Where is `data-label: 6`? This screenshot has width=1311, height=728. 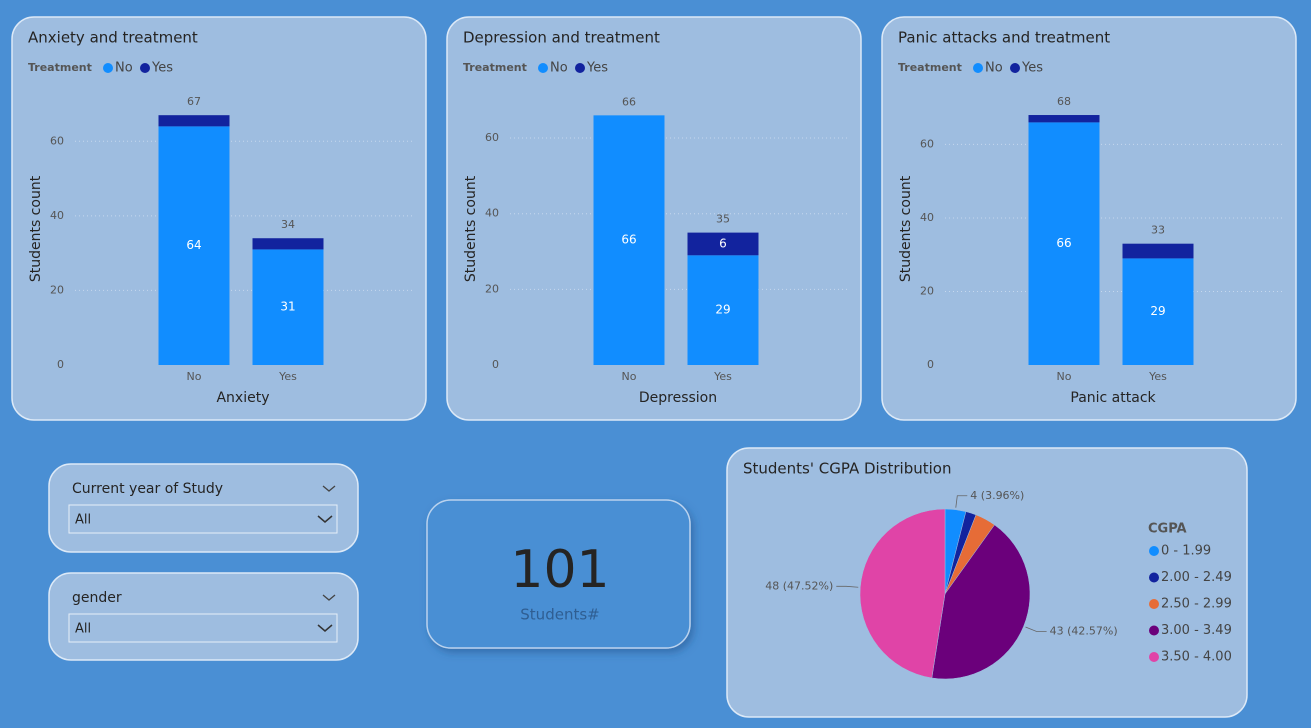 data-label: 6 is located at coordinates (723, 243).